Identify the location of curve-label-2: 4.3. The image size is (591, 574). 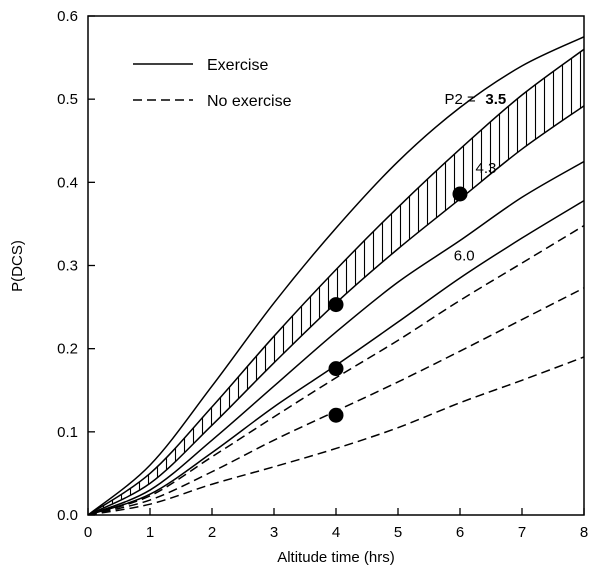
(486, 168).